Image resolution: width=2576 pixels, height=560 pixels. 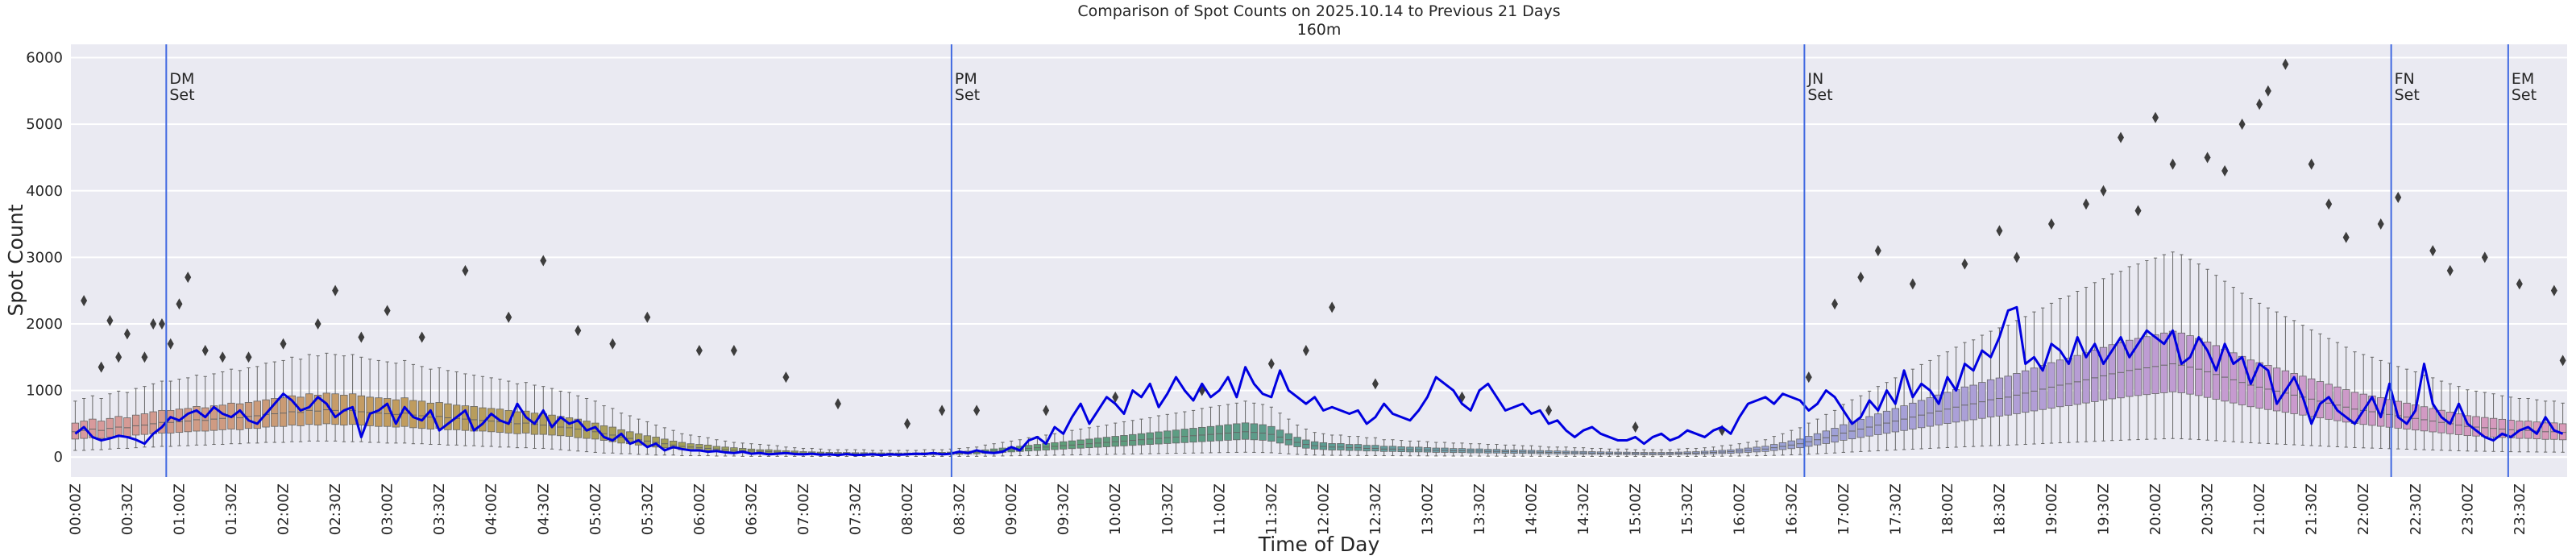 I want to click on x-tick-label: 15:00Z, so click(x=1636, y=509).